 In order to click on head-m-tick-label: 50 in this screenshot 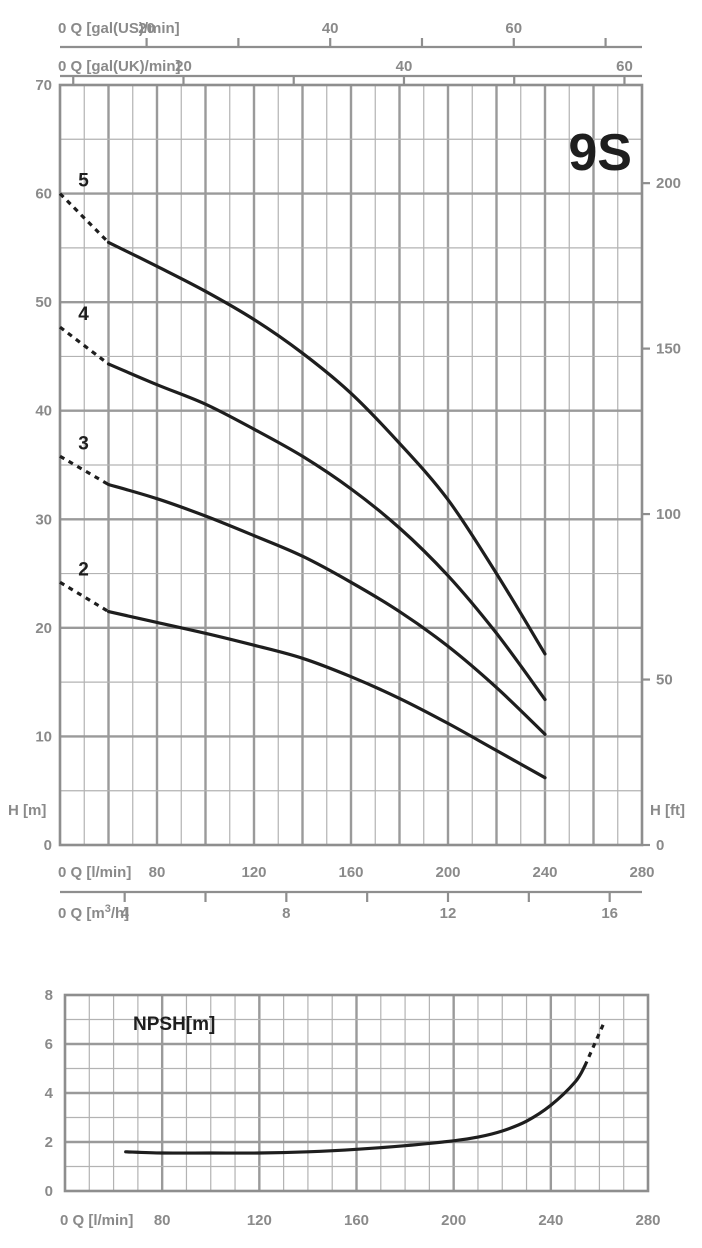, I will do `click(43, 302)`.